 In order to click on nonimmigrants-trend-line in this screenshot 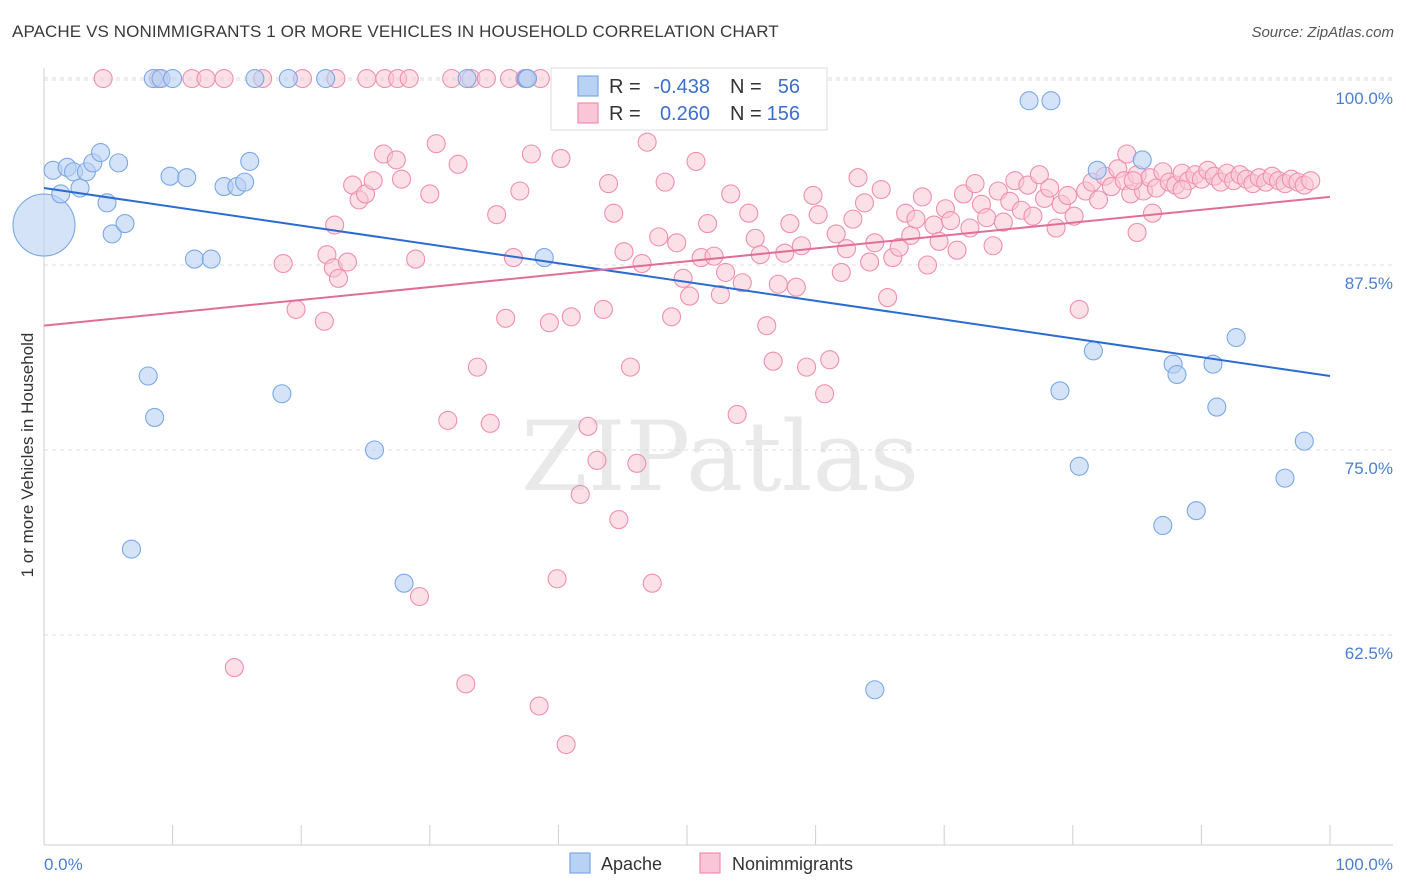, I will do `click(687, 261)`.